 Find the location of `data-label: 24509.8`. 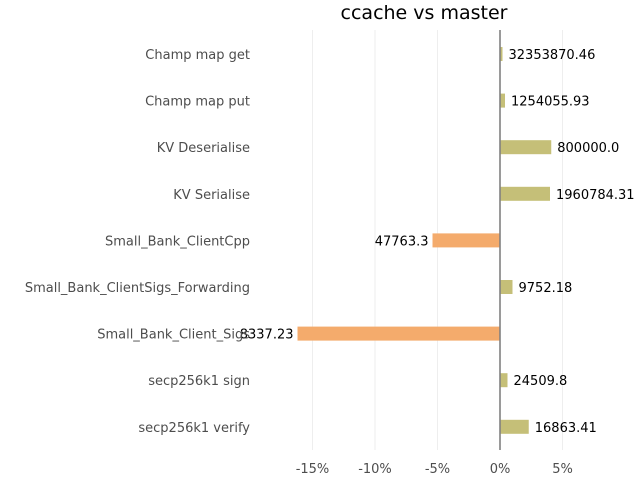

data-label: 24509.8 is located at coordinates (541, 381).